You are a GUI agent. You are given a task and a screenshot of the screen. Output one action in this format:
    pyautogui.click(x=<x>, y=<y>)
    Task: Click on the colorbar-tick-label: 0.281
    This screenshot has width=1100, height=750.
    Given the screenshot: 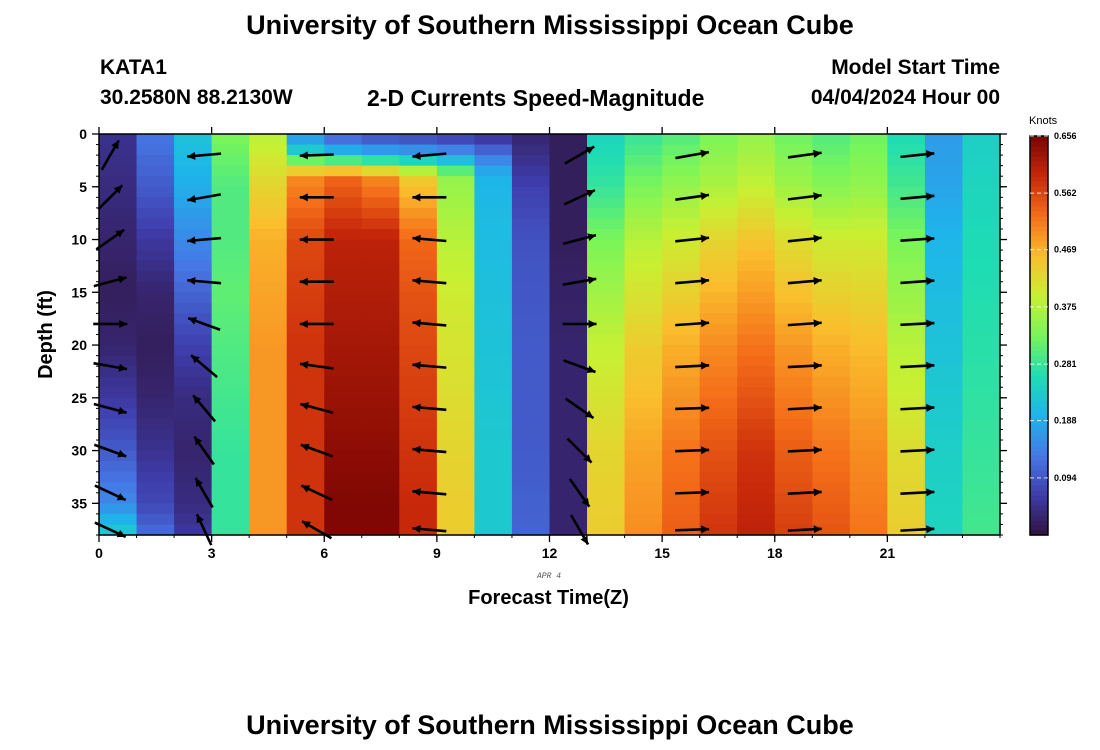 What is the action you would take?
    pyautogui.click(x=1065, y=364)
    